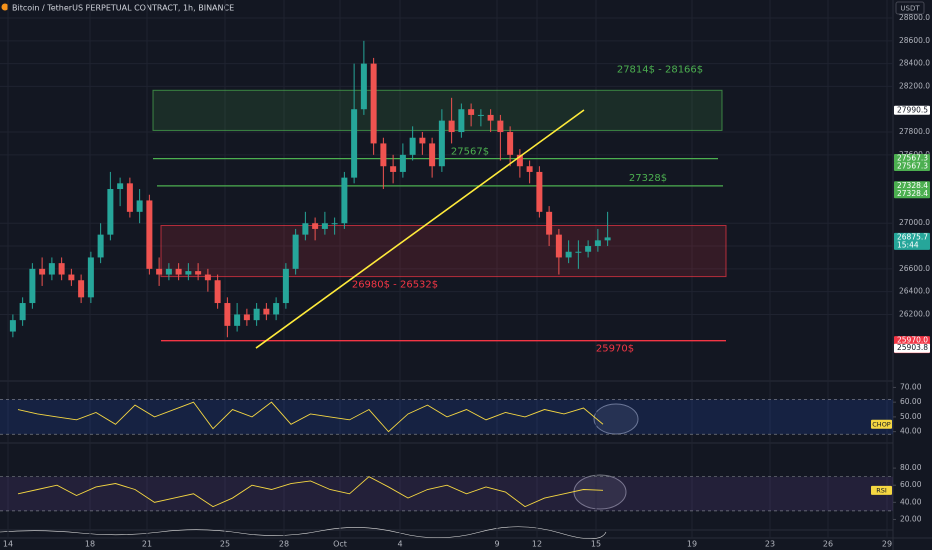 This screenshot has width=932, height=550. Describe the element at coordinates (914, 40) in the screenshot. I see `y-tick-label: 28600.0` at that location.